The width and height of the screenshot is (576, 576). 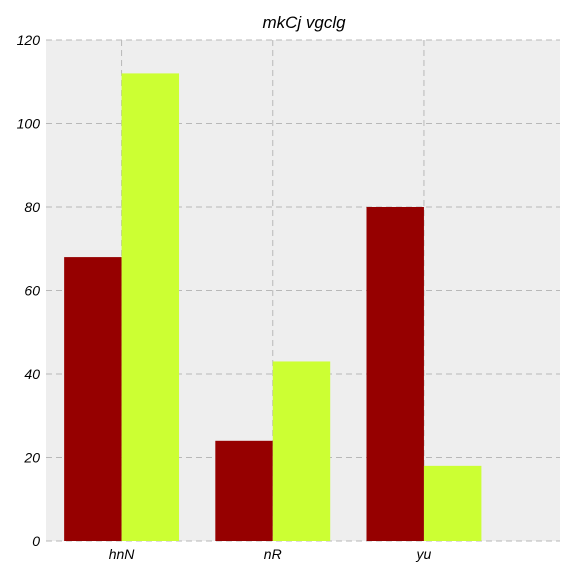 What do you see at coordinates (122, 554) in the screenshot?
I see `x-tick-label: hnN` at bounding box center [122, 554].